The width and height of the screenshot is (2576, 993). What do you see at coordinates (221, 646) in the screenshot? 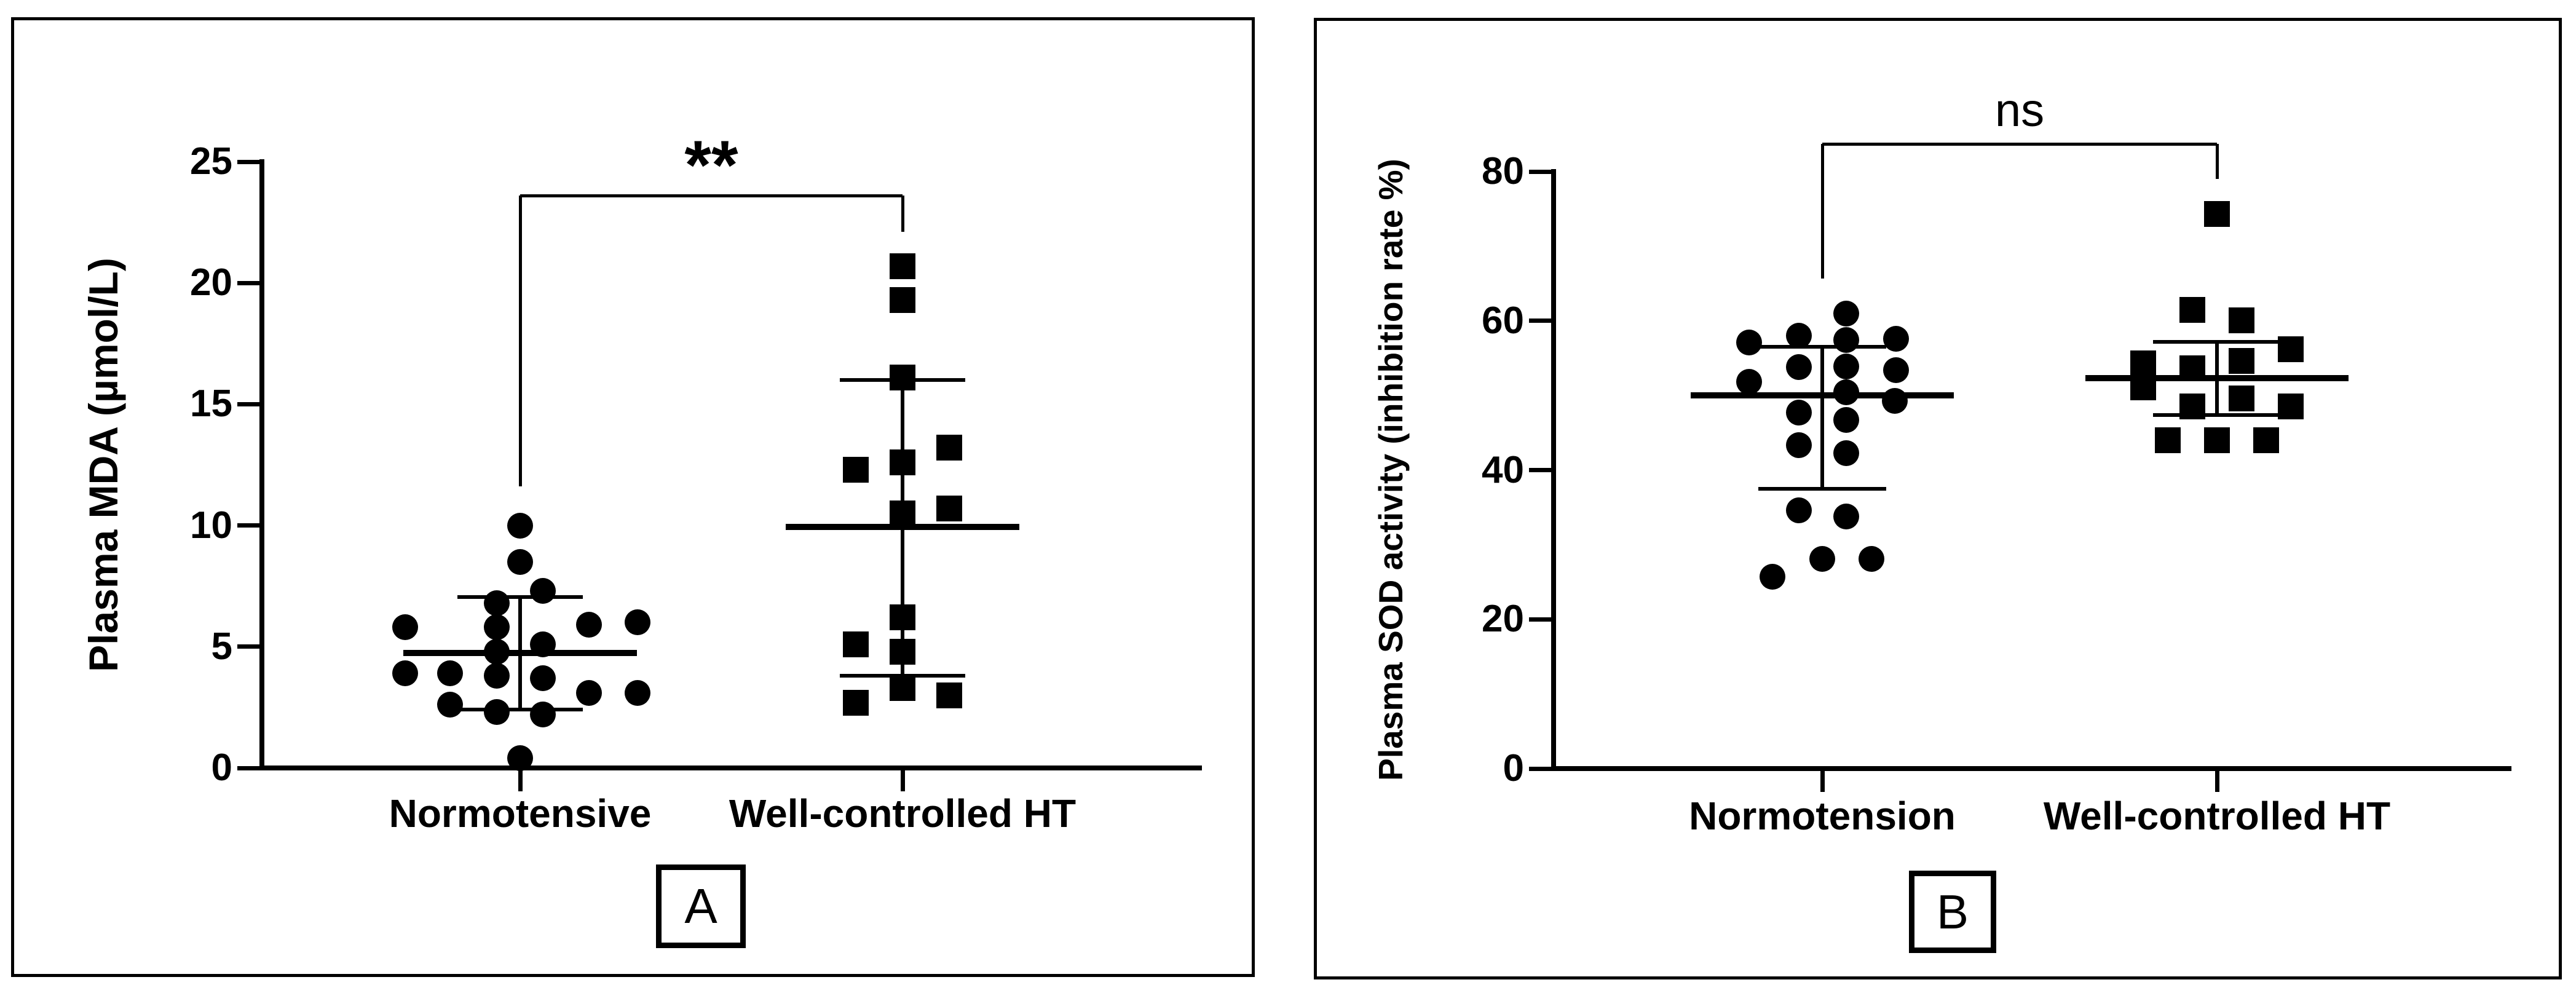
I see `y-tick-label: 5` at bounding box center [221, 646].